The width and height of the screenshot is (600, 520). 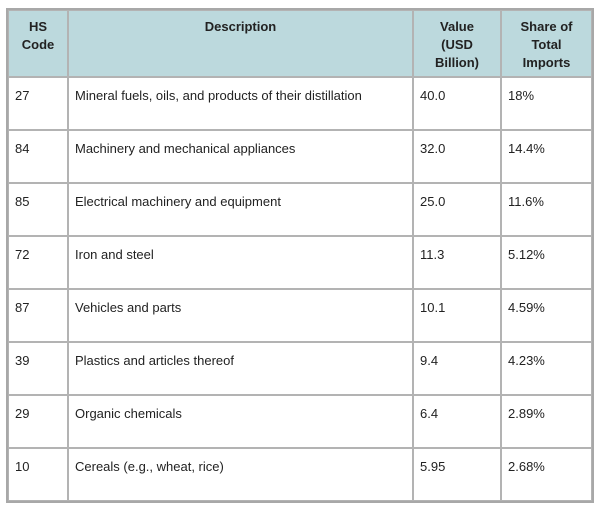 I want to click on header-description-label: Description, so click(x=240, y=26).